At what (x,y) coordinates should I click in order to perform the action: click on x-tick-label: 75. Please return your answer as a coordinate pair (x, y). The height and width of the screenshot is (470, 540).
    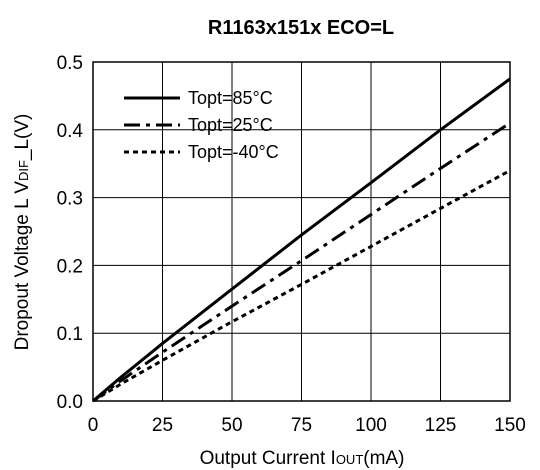
    Looking at the image, I should click on (301, 425).